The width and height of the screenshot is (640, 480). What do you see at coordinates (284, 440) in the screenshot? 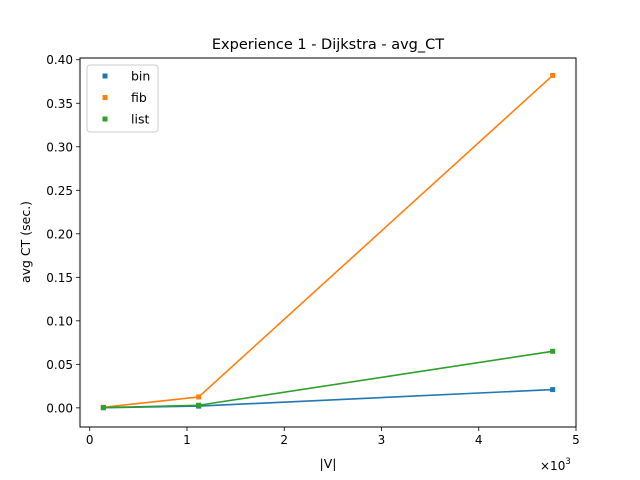
I see `x-tick-label: 2` at bounding box center [284, 440].